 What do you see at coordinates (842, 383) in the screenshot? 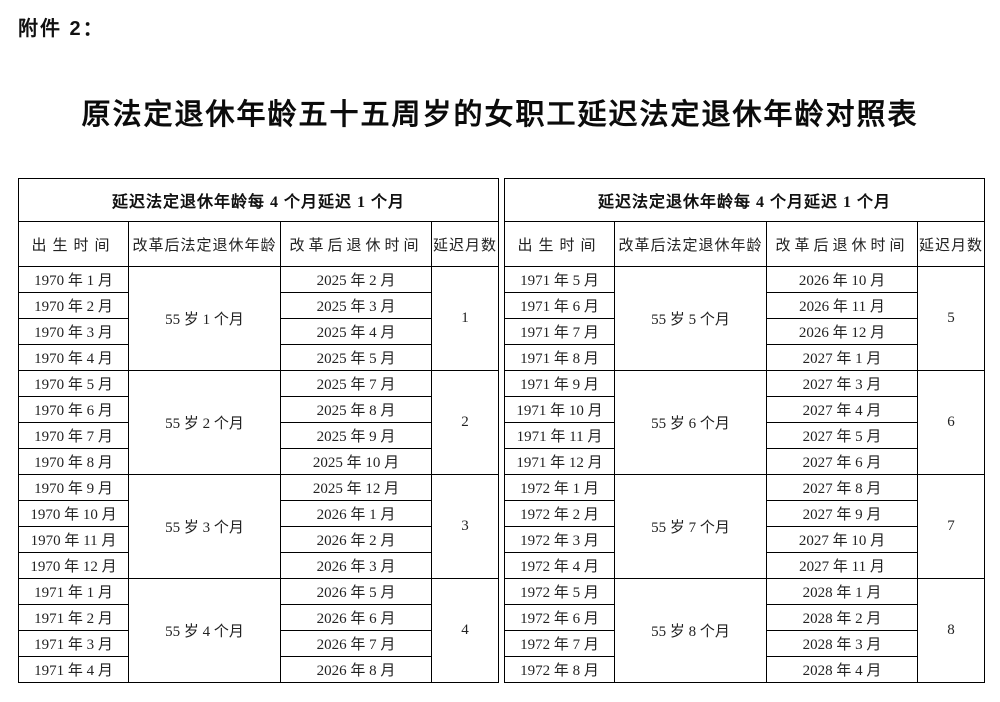
I see `new-retirement-date-cell: 2027 年 3 月` at bounding box center [842, 383].